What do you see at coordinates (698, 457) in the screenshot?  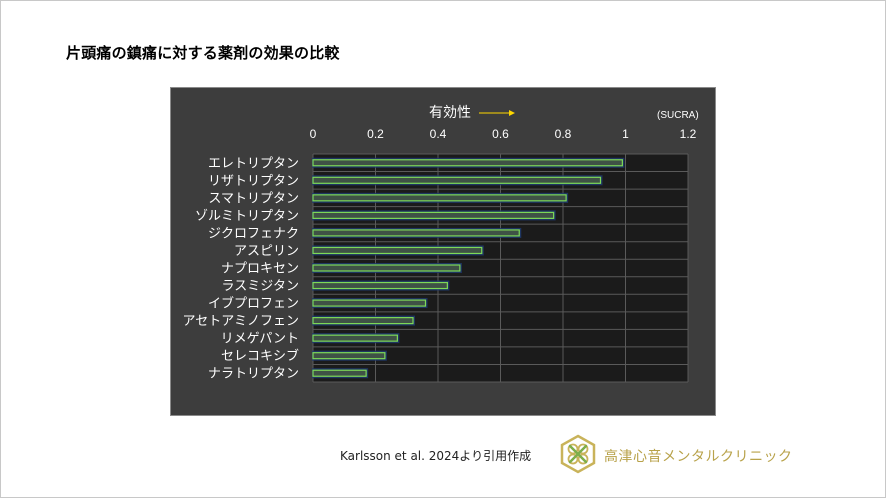 I see `clinic-name: 高津心音メンタルクリニック` at bounding box center [698, 457].